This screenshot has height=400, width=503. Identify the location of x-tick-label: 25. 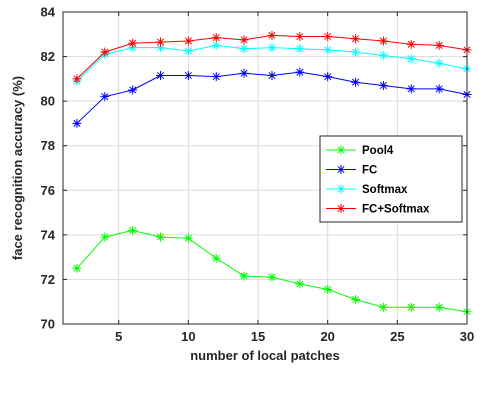
(397, 336).